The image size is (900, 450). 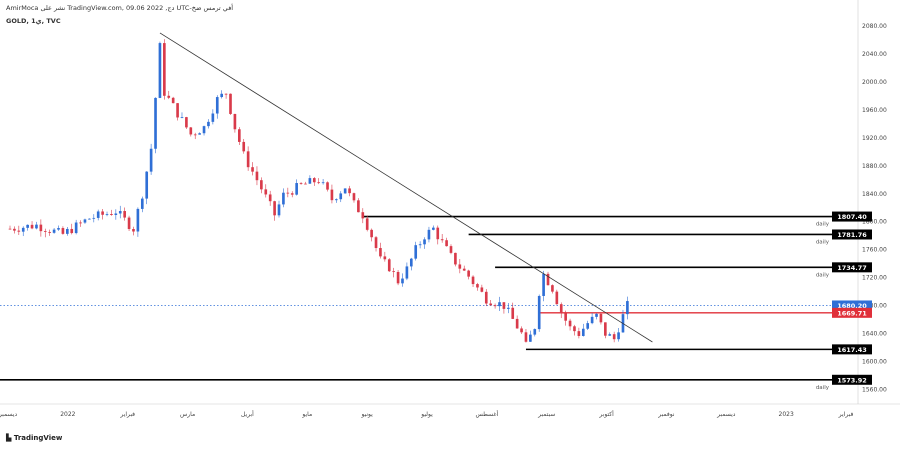 What do you see at coordinates (187, 414) in the screenshot?
I see `x-tick-label: مارس` at bounding box center [187, 414].